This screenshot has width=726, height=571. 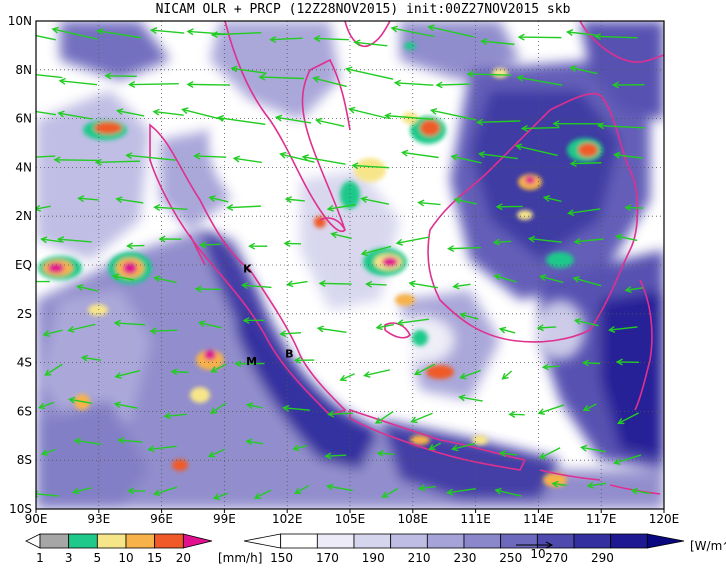 I want to click on y-tick-label: 10N, so click(x=20, y=21).